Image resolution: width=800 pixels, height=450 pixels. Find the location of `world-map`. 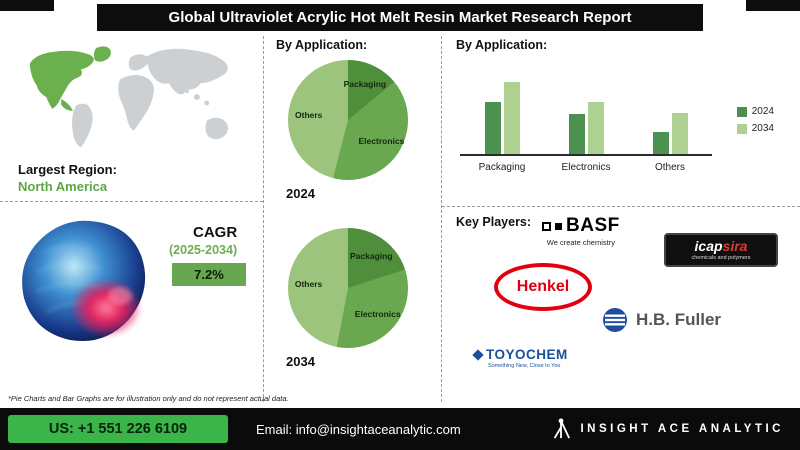

world-map is located at coordinates (128, 97).